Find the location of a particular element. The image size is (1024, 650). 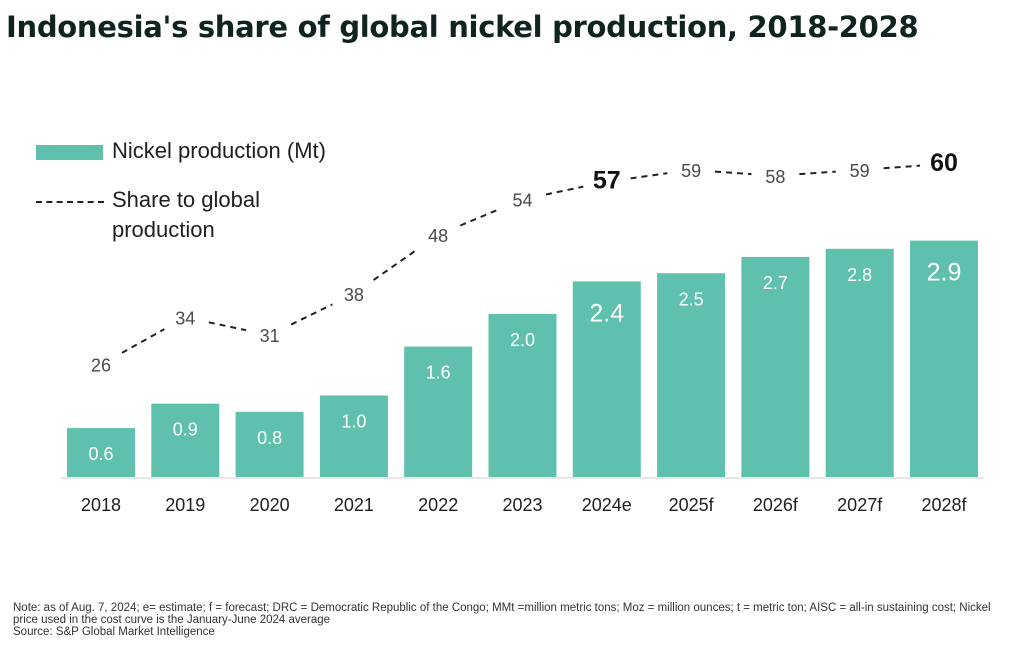

legend-line-label: Share to global production is located at coordinates (186, 214).